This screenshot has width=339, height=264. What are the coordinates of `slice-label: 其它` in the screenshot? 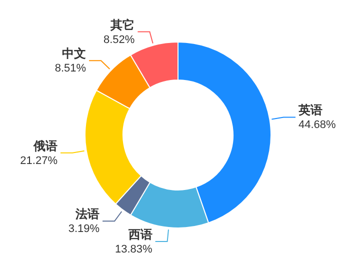 It's located at (122, 25).